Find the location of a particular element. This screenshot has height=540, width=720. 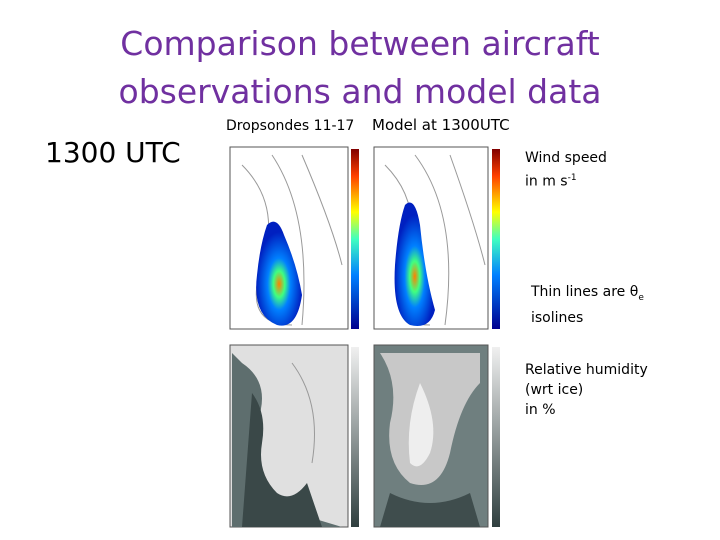

rh-panel-obs is located at coordinates (294, 436).